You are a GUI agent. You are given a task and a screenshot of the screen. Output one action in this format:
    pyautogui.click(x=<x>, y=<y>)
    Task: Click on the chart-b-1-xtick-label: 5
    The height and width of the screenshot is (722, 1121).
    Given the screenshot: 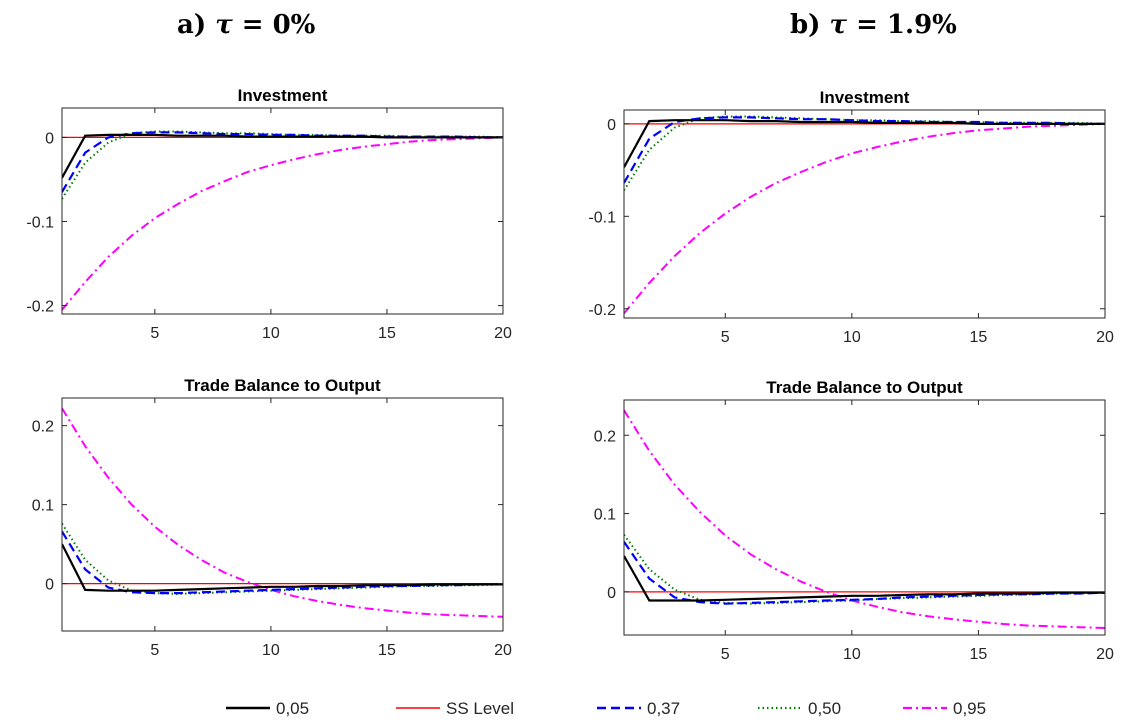 What is the action you would take?
    pyautogui.click(x=725, y=337)
    